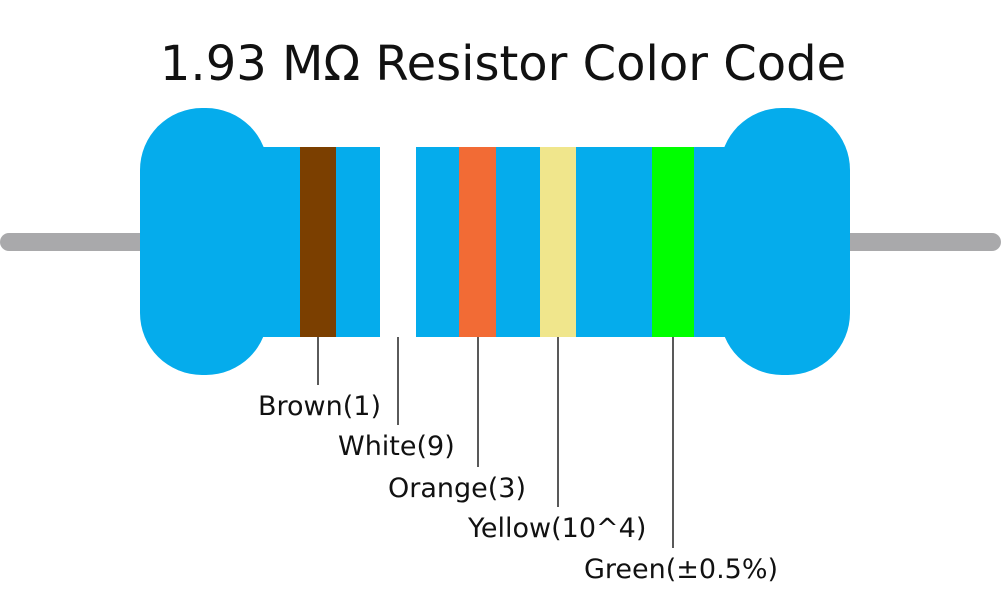 The image size is (1006, 607). What do you see at coordinates (396, 446) in the screenshot?
I see `band-label: White(9)` at bounding box center [396, 446].